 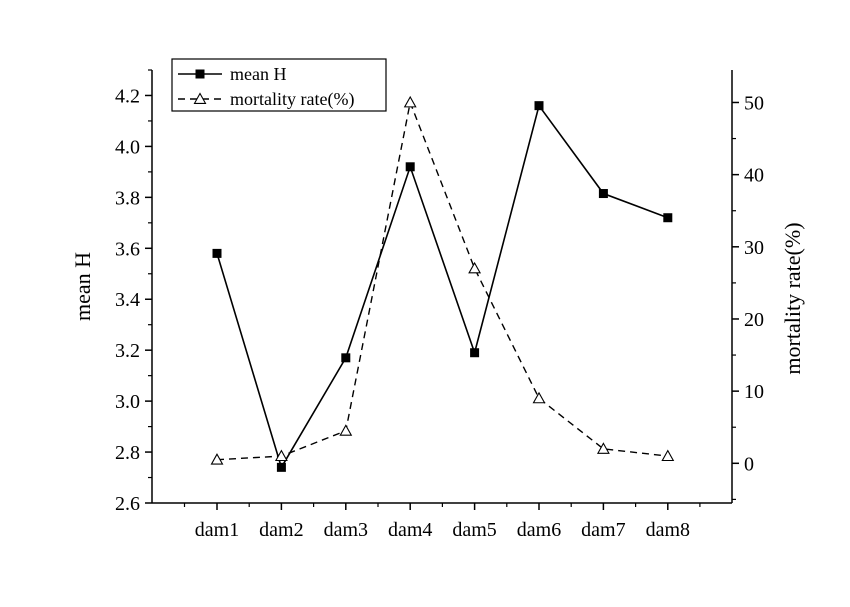 I want to click on left-tick-label: 3.8, so click(x=127, y=198).